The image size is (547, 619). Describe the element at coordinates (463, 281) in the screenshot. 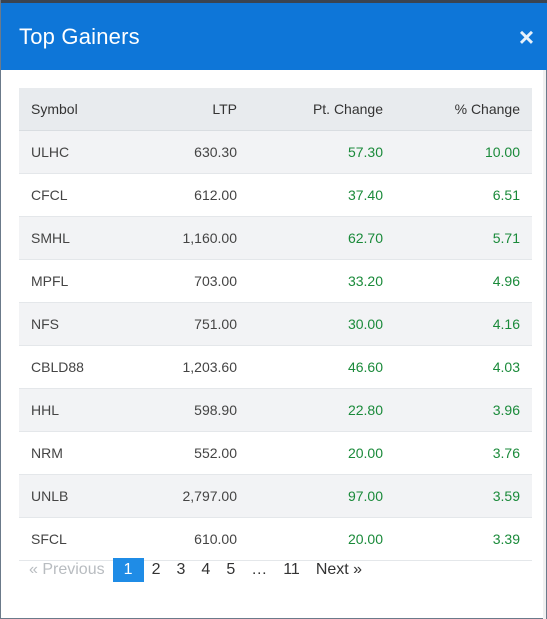

I see `cell-pct-change: 4.96` at that location.